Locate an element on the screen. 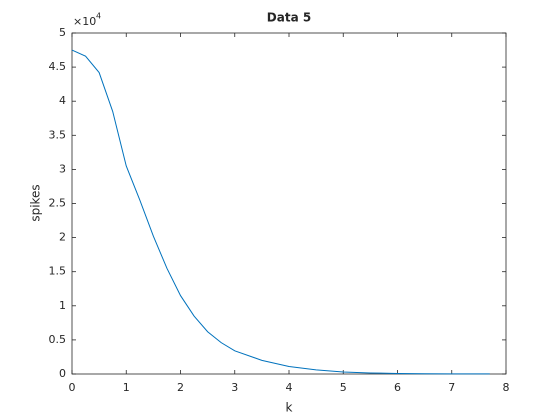  x-tick-label: 1 is located at coordinates (126, 387).